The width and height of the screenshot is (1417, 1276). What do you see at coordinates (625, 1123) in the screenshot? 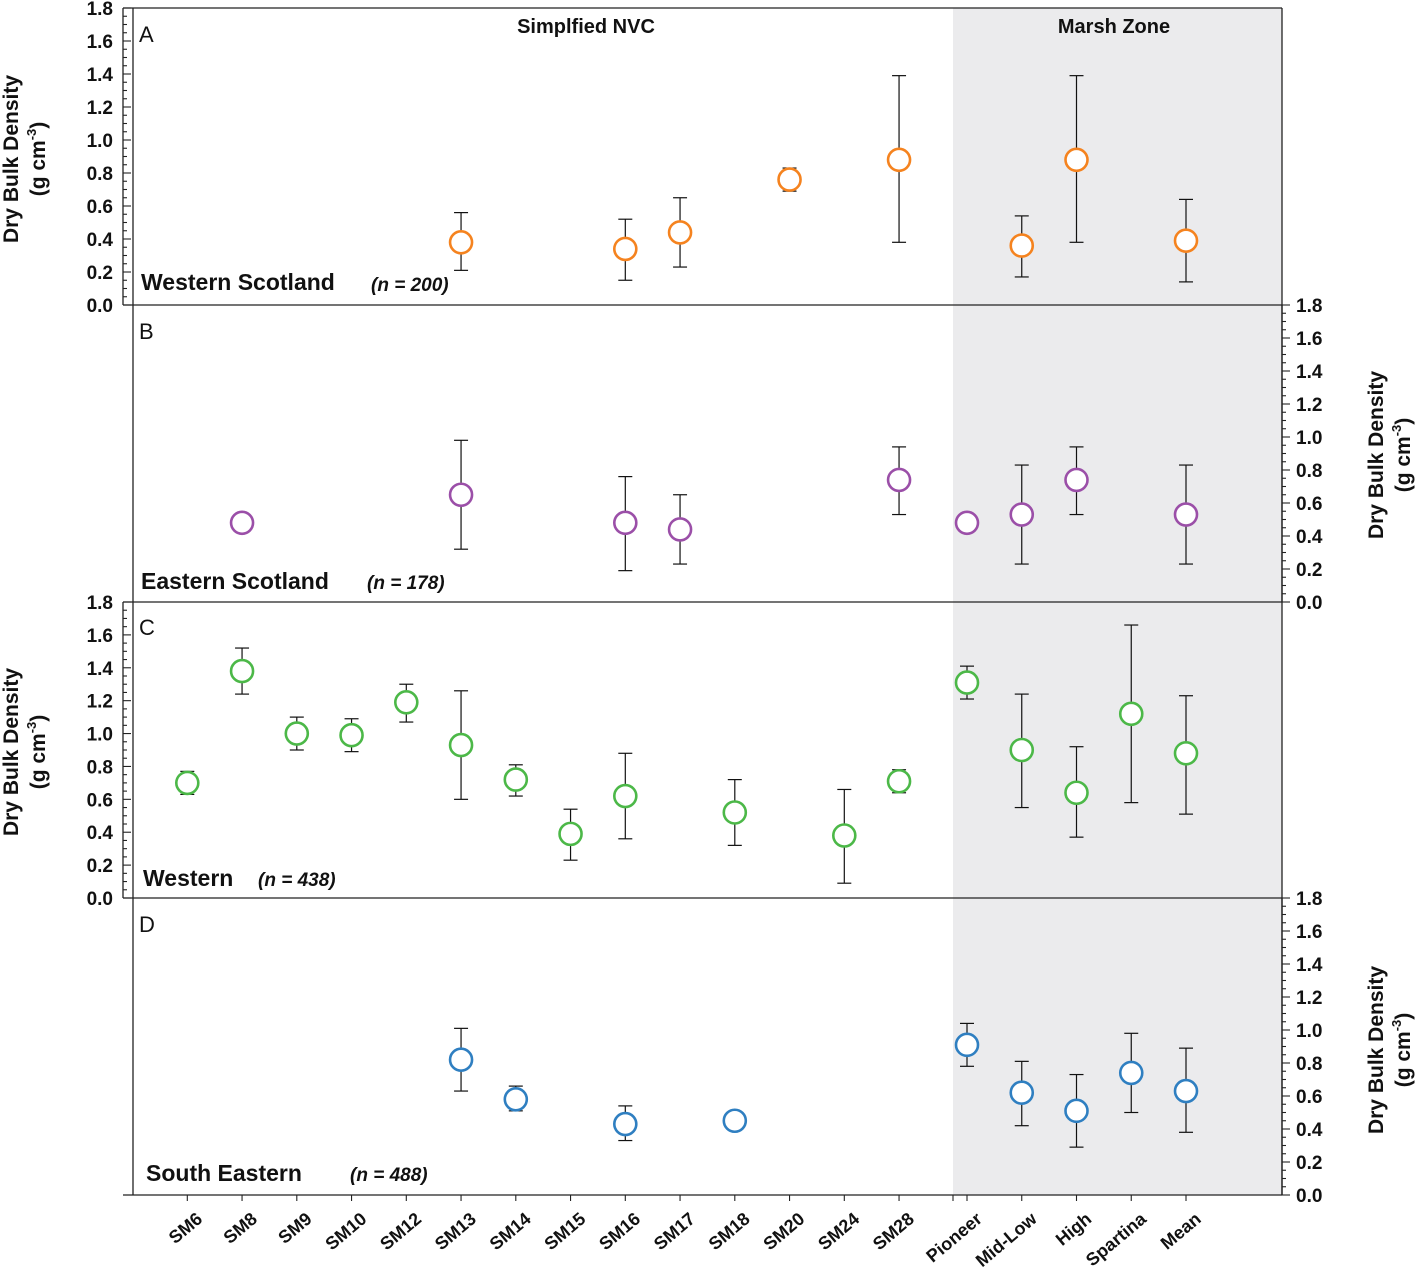
I see `data-point-d-sm16` at bounding box center [625, 1123].